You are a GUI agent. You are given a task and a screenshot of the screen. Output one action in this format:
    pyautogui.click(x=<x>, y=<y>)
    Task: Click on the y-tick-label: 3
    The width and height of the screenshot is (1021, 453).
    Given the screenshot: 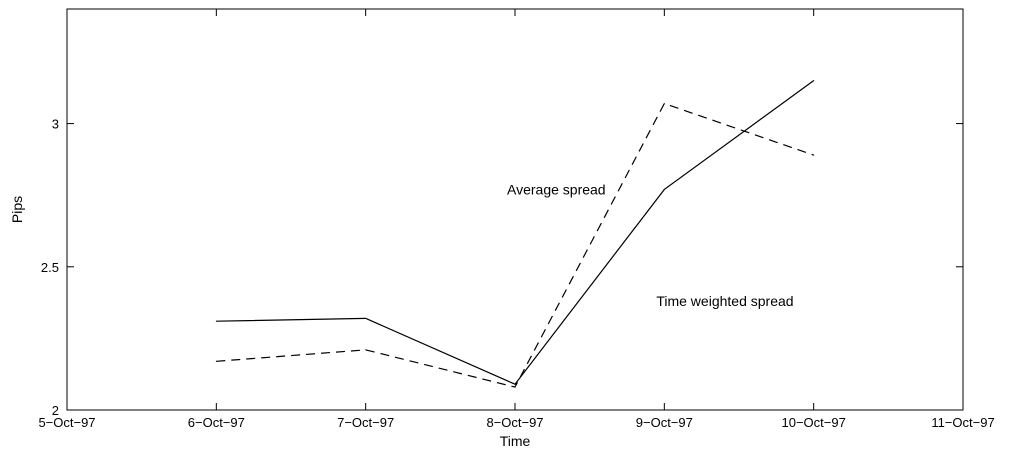 What is the action you would take?
    pyautogui.click(x=55, y=124)
    